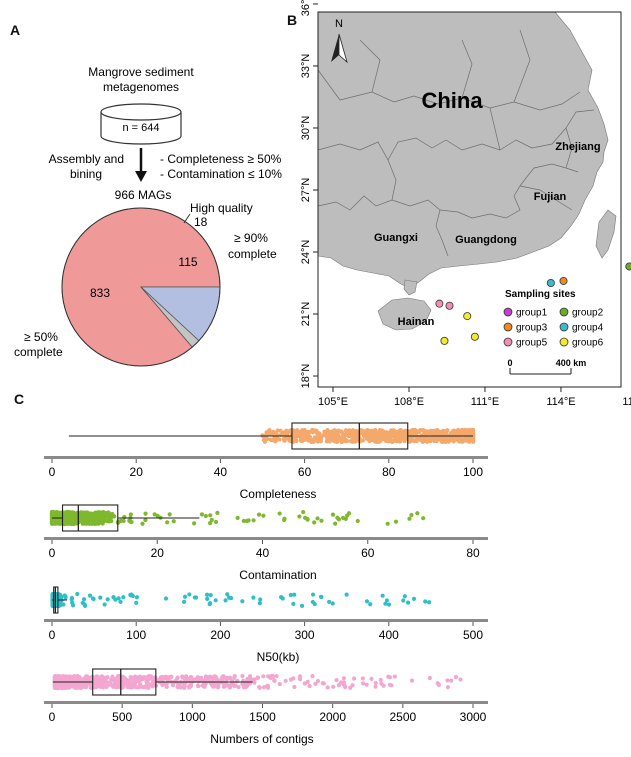 The width and height of the screenshot is (631, 757). Describe the element at coordinates (141, 287) in the screenshot. I see `pie-chart` at that location.